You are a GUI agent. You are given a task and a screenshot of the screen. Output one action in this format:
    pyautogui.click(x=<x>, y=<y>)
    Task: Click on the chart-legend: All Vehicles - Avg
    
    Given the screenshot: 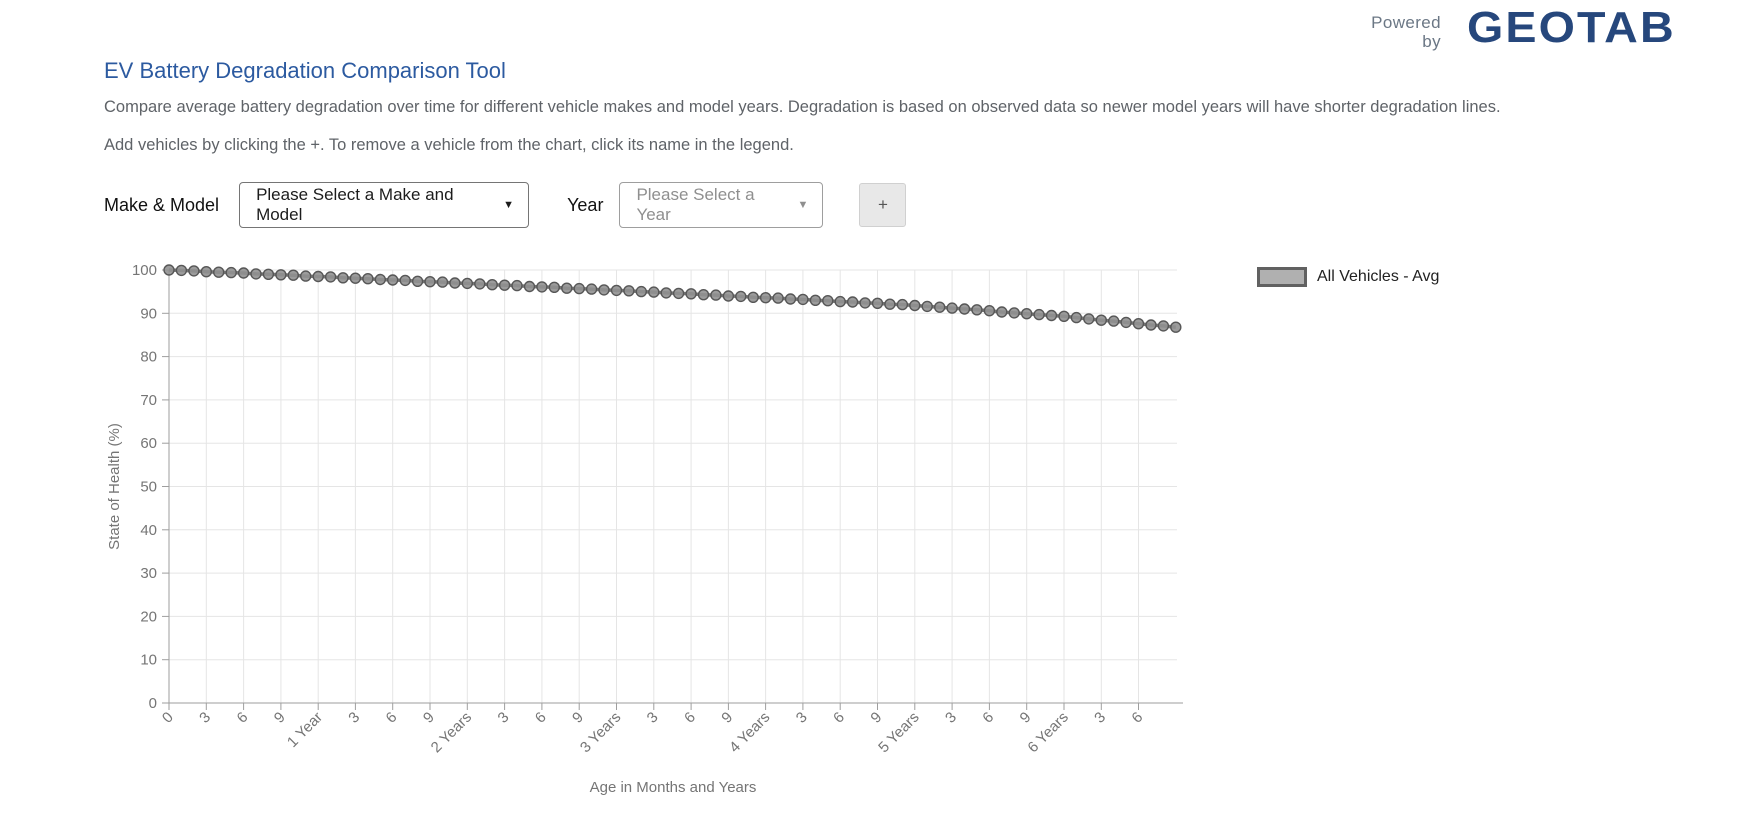 What is the action you would take?
    pyautogui.click(x=1348, y=277)
    